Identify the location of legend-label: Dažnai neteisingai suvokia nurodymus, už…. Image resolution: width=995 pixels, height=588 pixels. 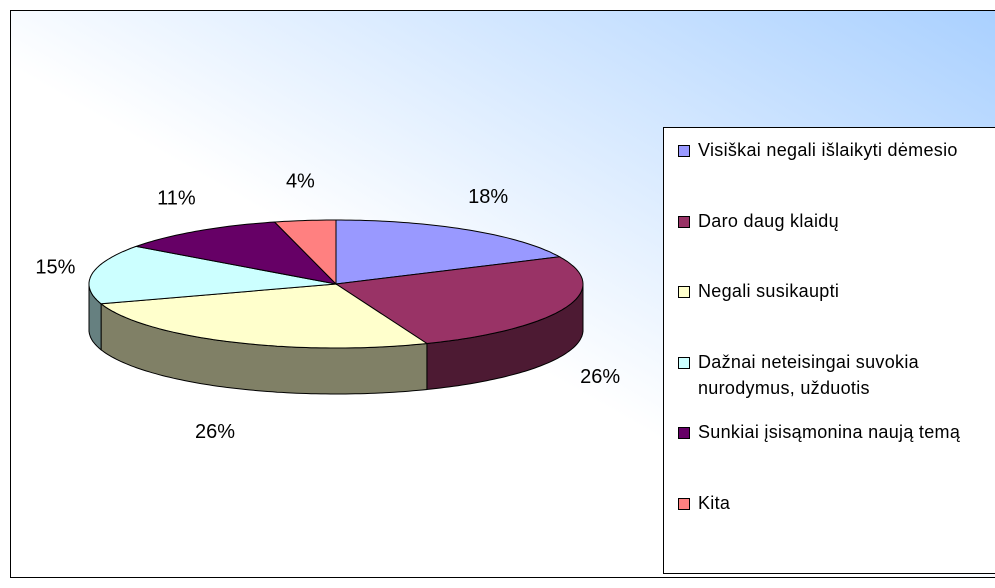
(808, 374).